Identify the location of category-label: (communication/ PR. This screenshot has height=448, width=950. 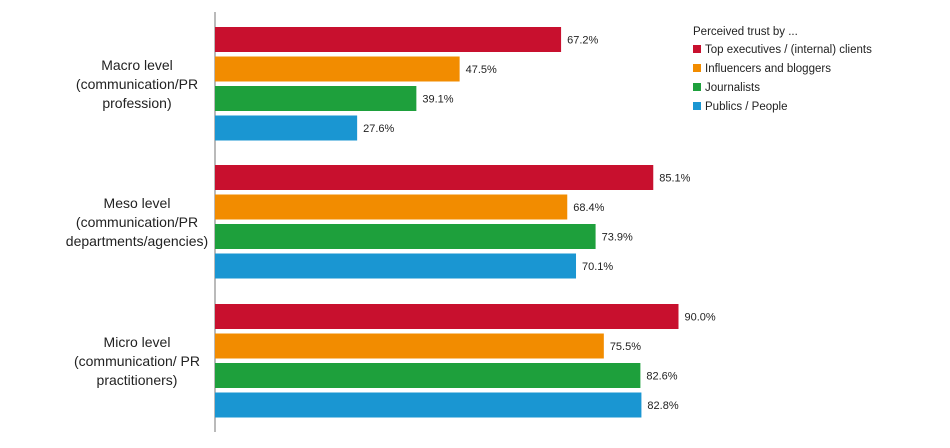
(137, 361).